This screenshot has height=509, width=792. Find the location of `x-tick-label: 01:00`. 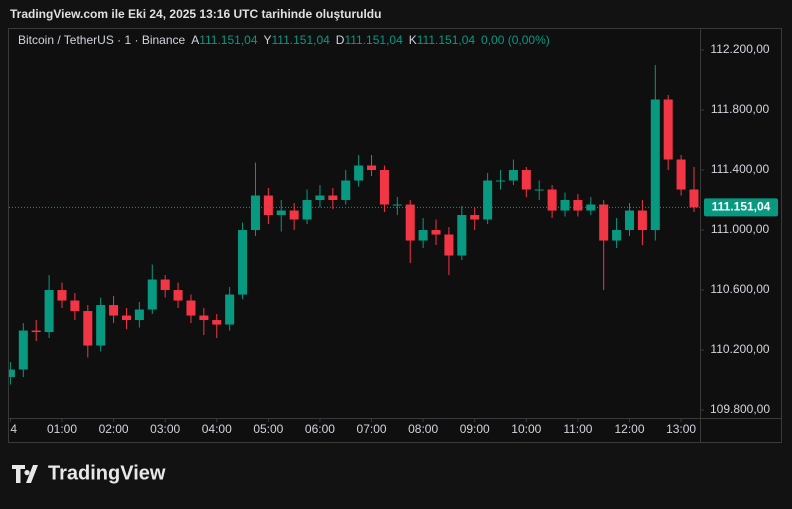

x-tick-label: 01:00 is located at coordinates (62, 429).